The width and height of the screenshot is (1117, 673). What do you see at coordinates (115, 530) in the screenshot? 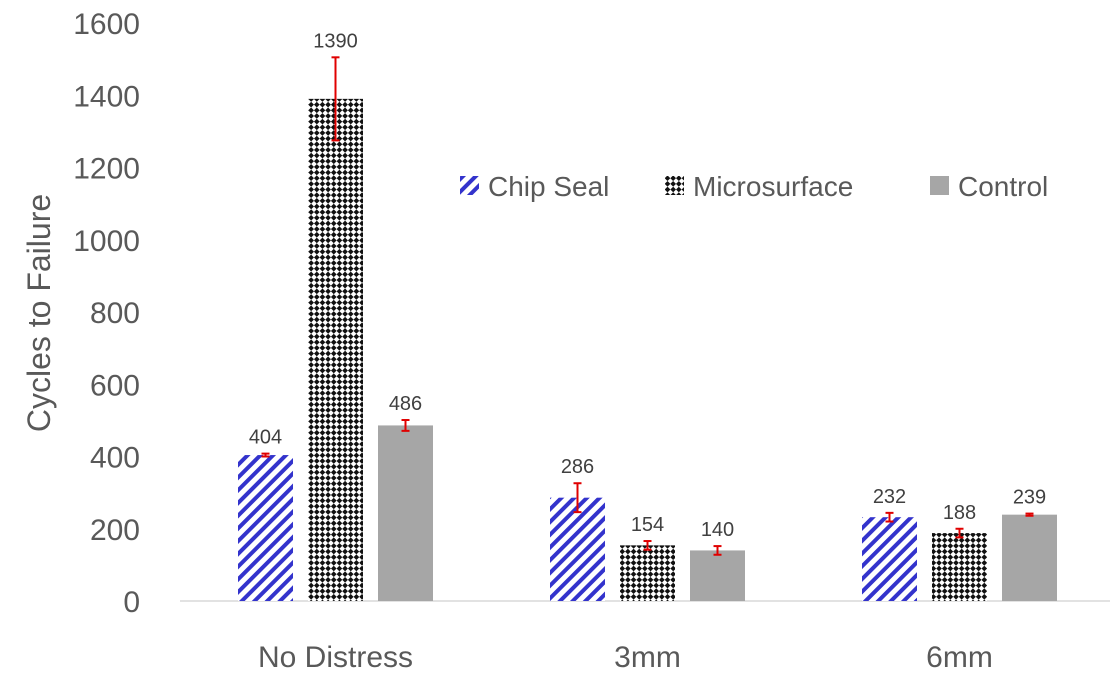
I see `y-tick-label: 200` at bounding box center [115, 530].